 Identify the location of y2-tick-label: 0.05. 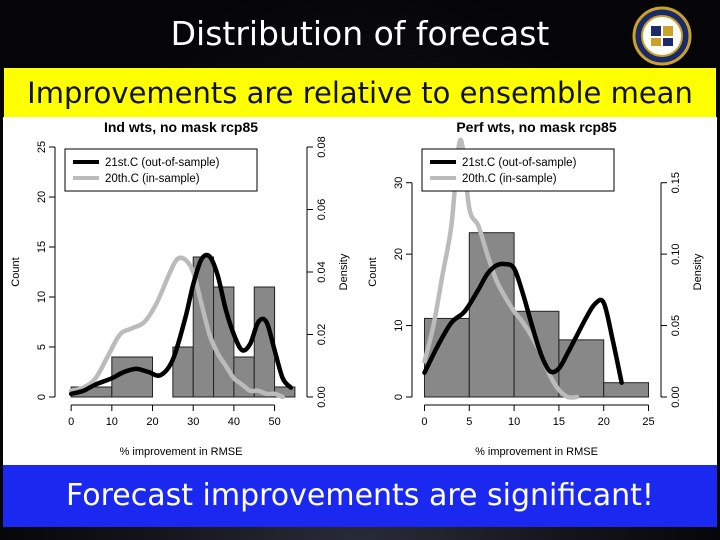
(676, 325).